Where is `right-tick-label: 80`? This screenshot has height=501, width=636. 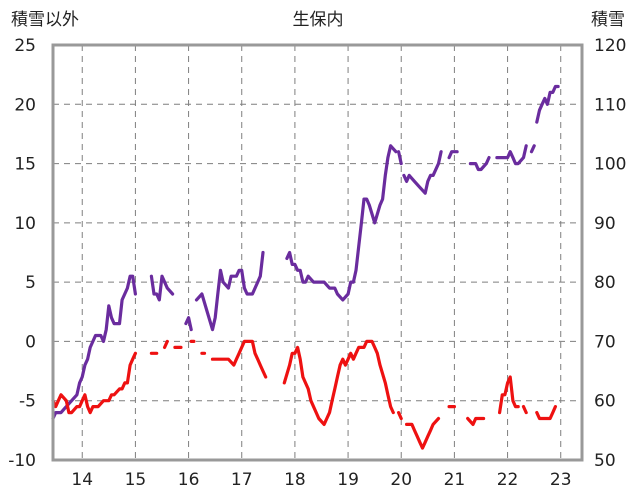 right-tick-label: 80 is located at coordinates (605, 283).